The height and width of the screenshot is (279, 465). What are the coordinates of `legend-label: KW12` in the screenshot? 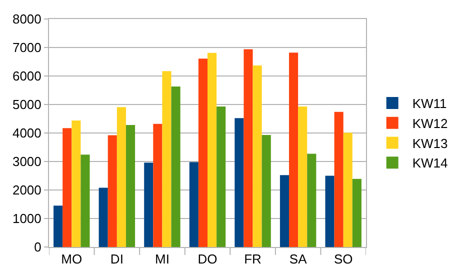 It's located at (430, 123).